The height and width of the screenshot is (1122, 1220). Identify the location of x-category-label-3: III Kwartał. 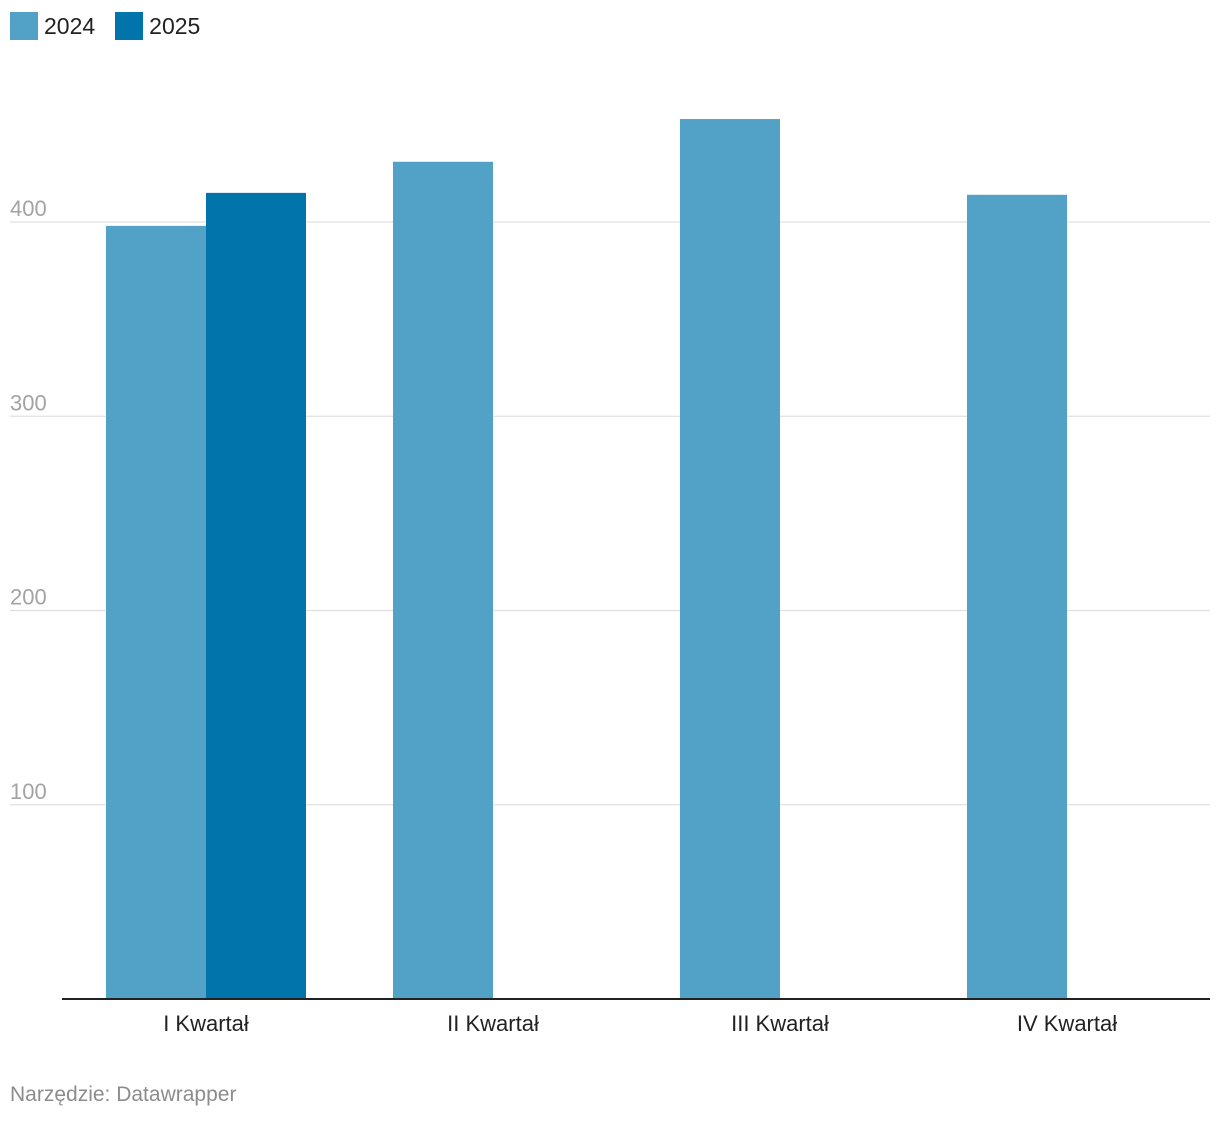
(780, 1023).